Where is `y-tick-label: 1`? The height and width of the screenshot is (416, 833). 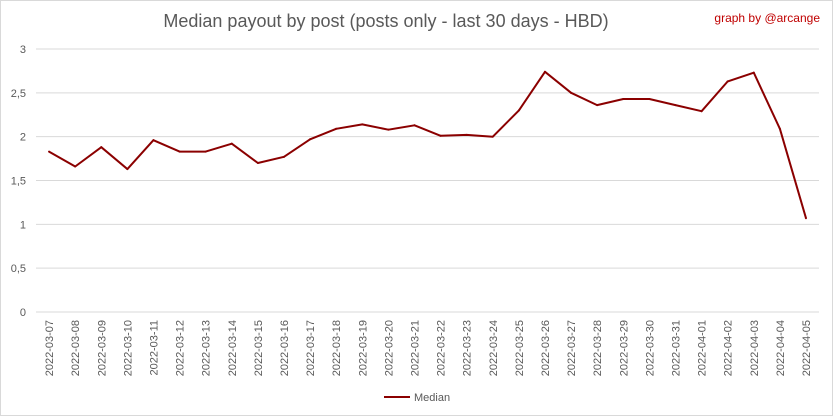 y-tick-label: 1 is located at coordinates (23, 225).